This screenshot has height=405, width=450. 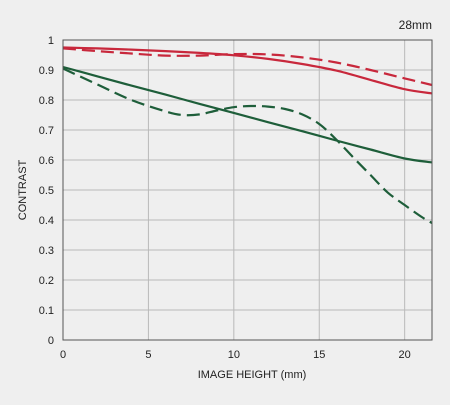 I want to click on x-tick-label: 10, so click(x=234, y=355).